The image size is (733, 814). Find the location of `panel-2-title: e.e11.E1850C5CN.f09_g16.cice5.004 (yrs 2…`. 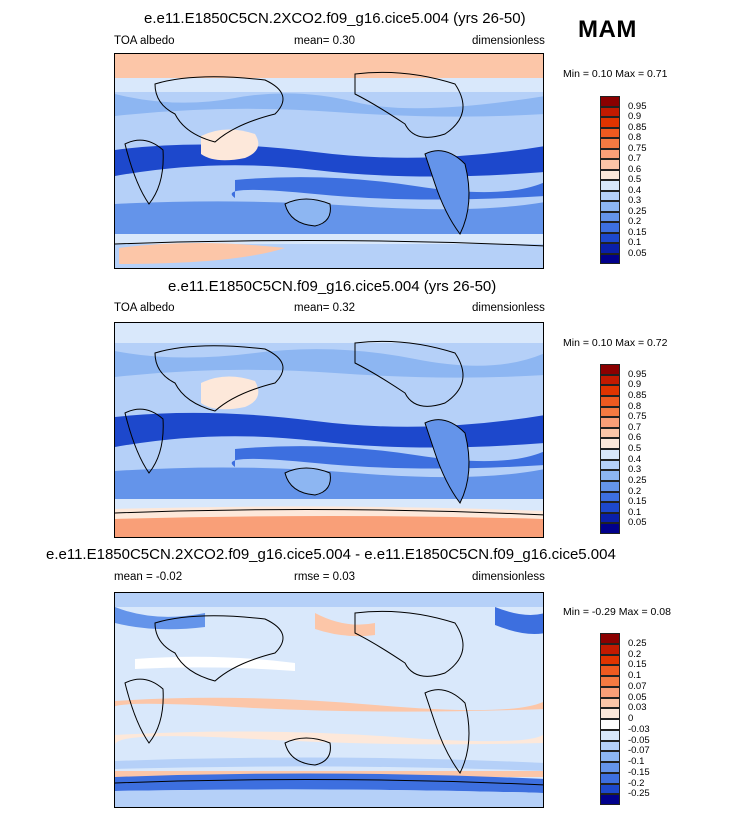

panel-2-title: e.e11.E1850C5CN.f09_g16.cice5.004 (yrs 2… is located at coordinates (332, 286).